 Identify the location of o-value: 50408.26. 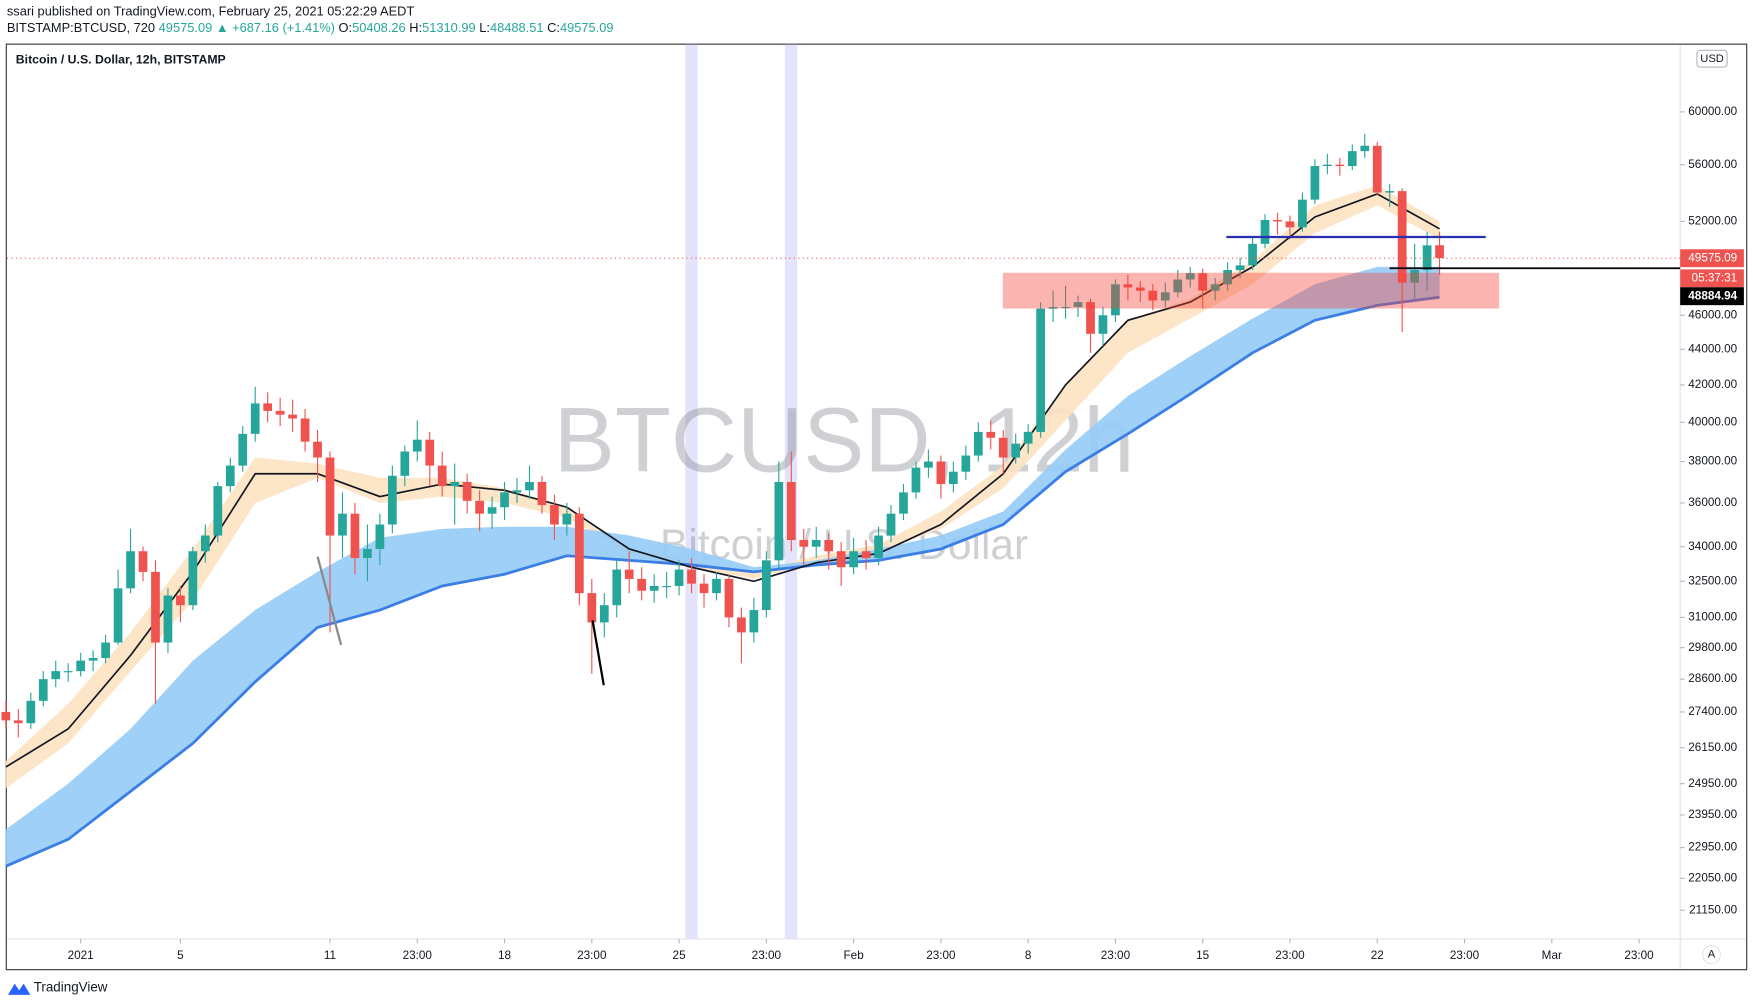
(379, 27).